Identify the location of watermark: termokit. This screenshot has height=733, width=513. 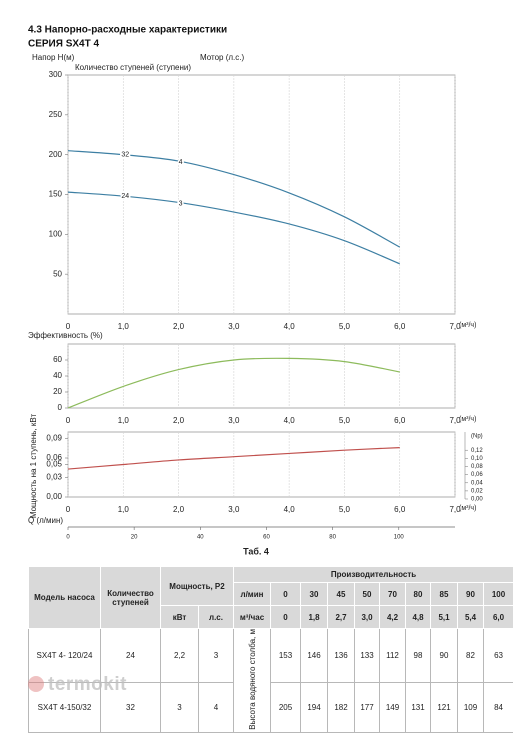
(77, 685).